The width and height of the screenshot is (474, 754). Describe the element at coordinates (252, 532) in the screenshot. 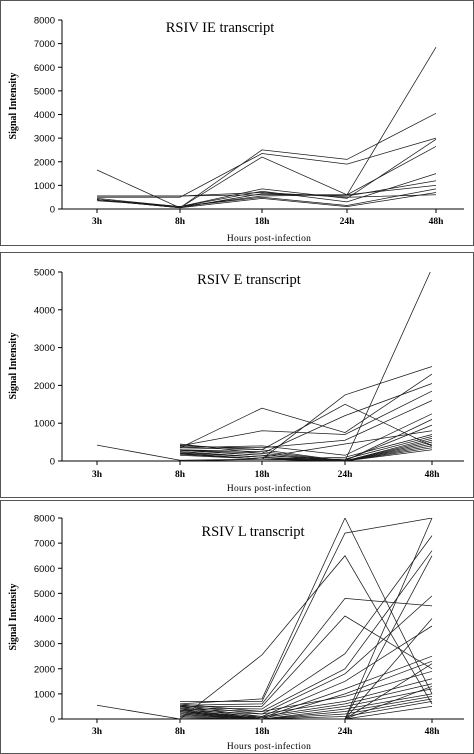

I see `chart-title: RSIV L transcript` at that location.